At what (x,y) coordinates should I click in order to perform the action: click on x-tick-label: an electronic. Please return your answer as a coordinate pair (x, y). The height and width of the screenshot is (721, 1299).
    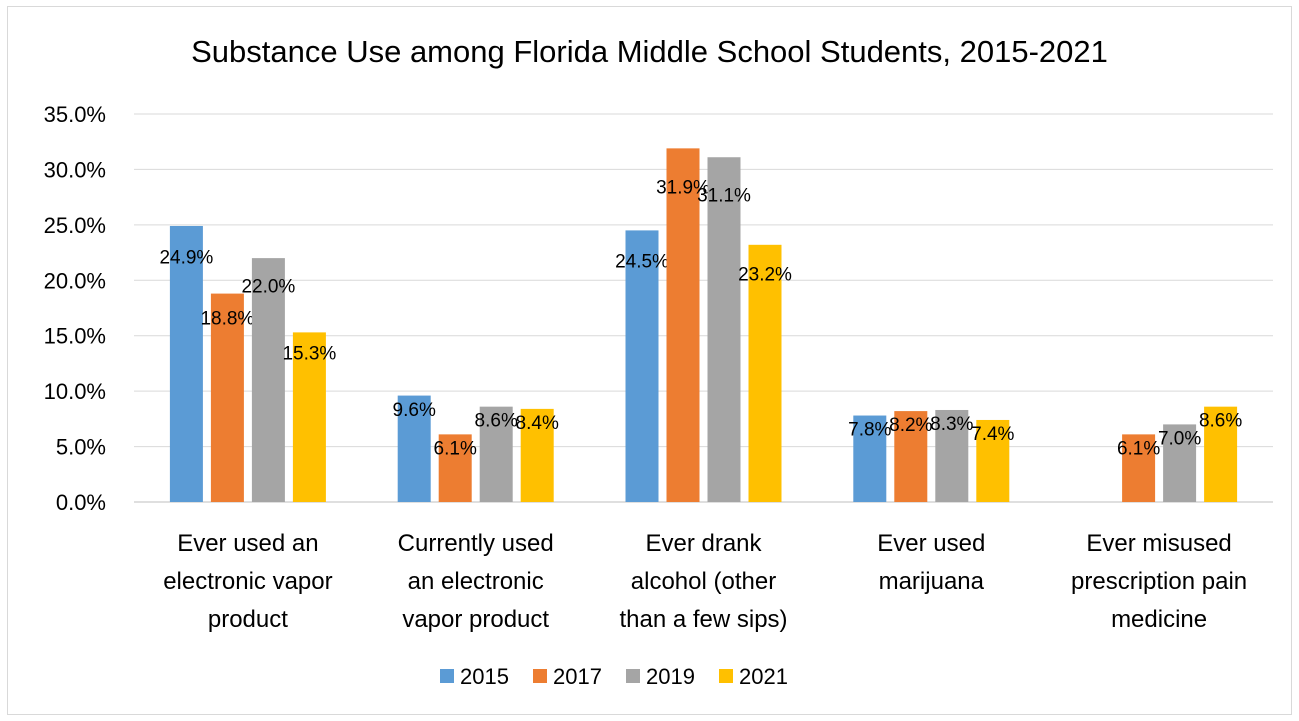
    Looking at the image, I should click on (476, 581).